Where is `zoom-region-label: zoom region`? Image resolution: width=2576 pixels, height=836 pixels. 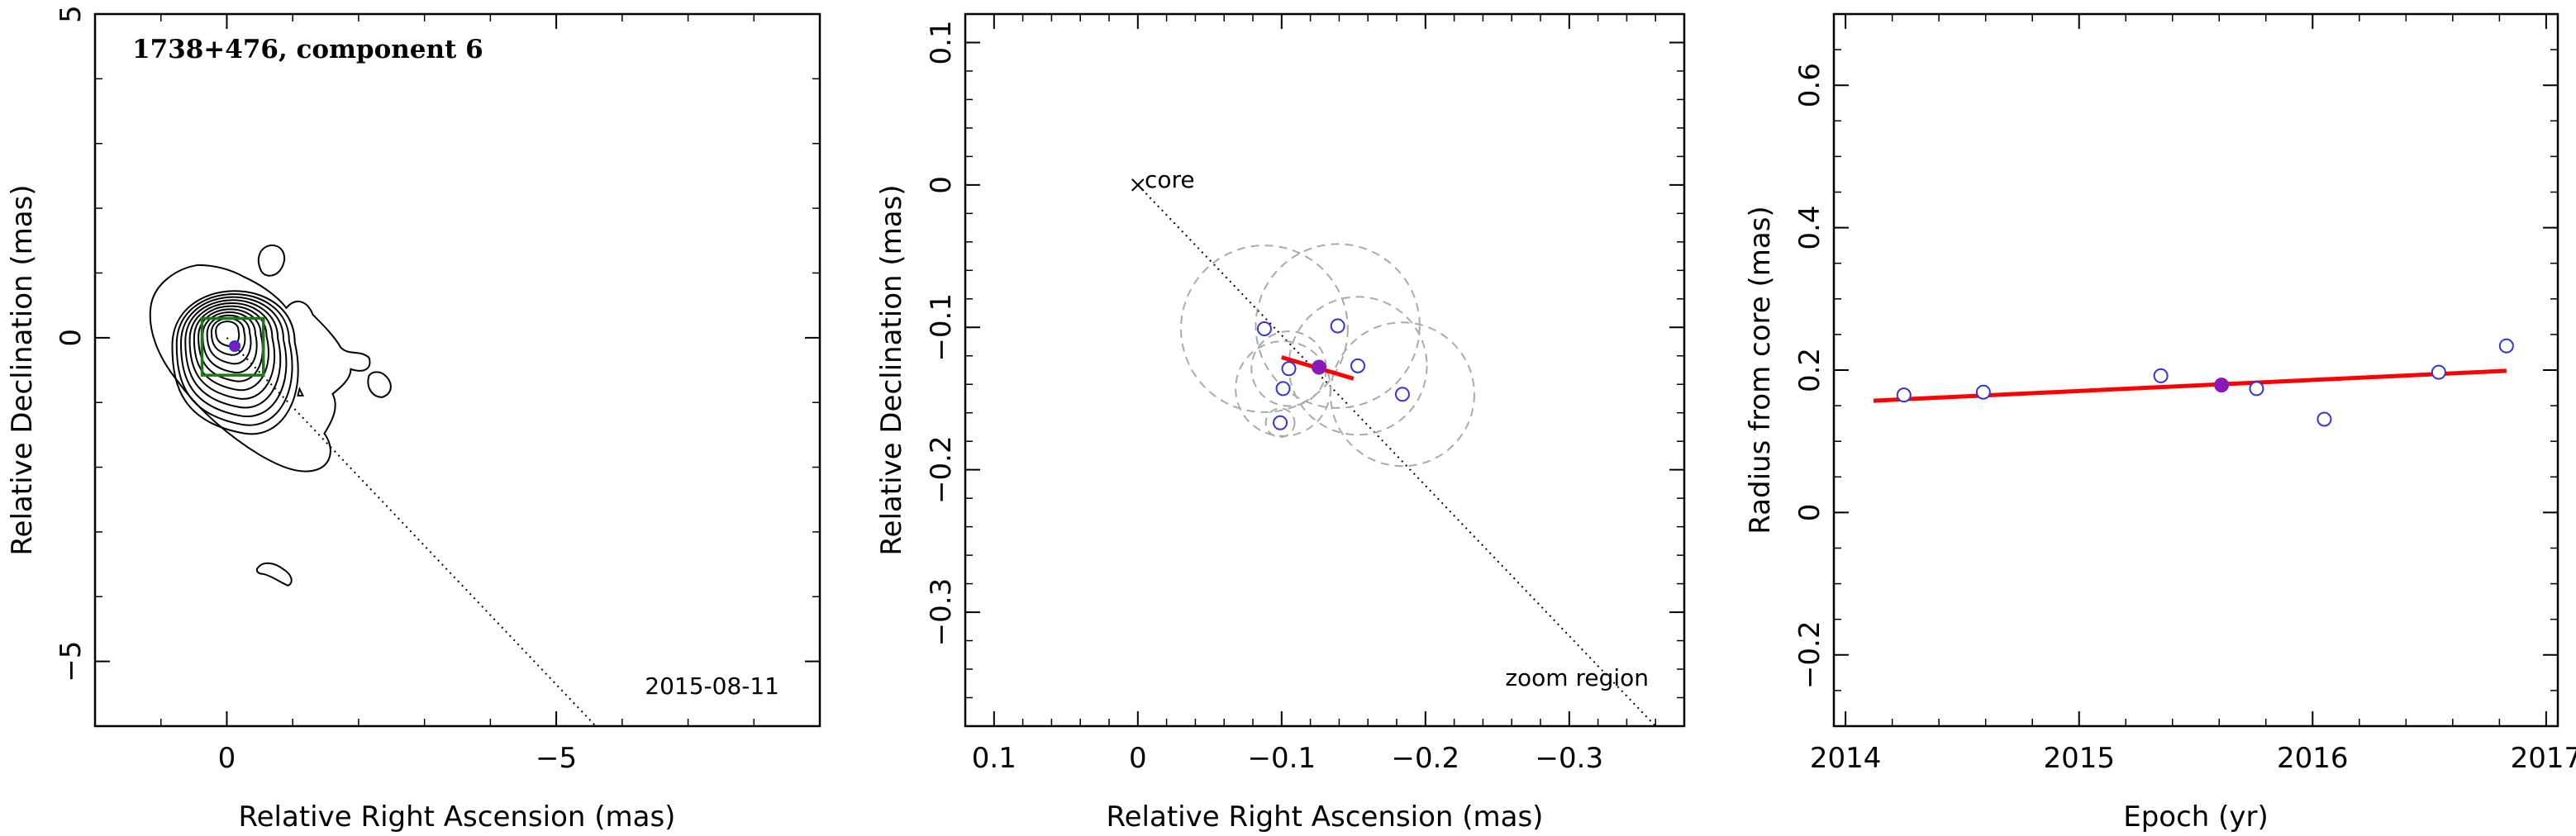
zoom-region-label: zoom region is located at coordinates (1577, 677).